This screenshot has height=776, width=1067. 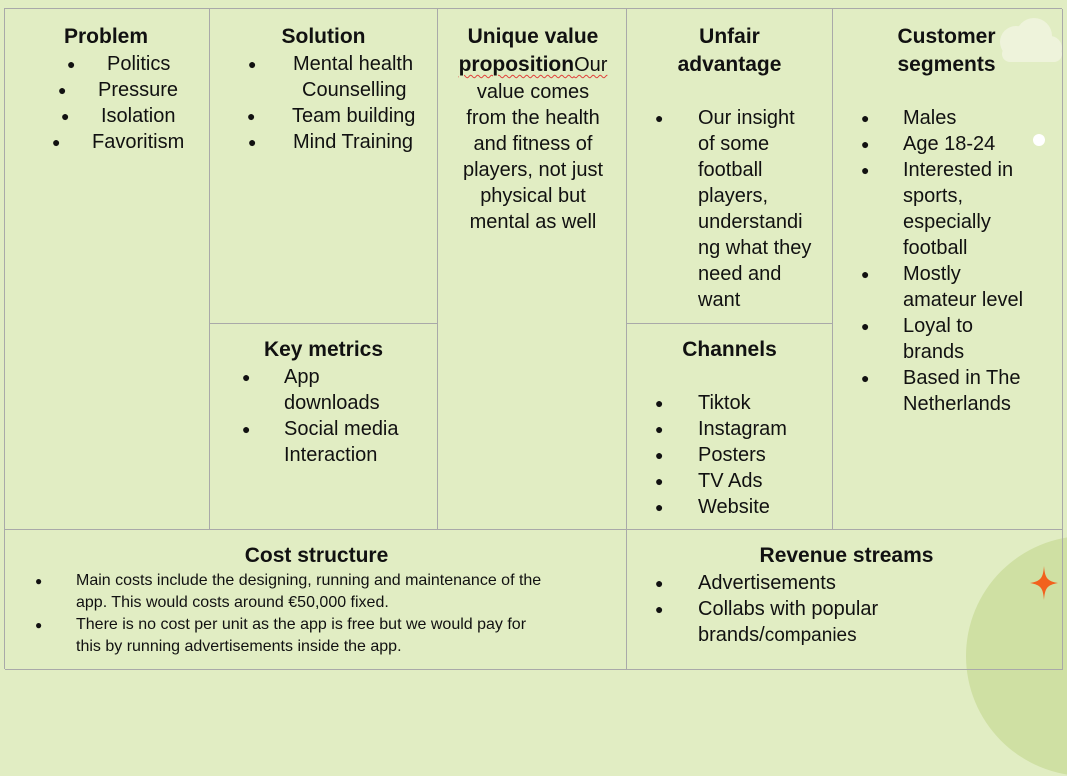 What do you see at coordinates (133, 64) in the screenshot?
I see `list-item: Politics` at bounding box center [133, 64].